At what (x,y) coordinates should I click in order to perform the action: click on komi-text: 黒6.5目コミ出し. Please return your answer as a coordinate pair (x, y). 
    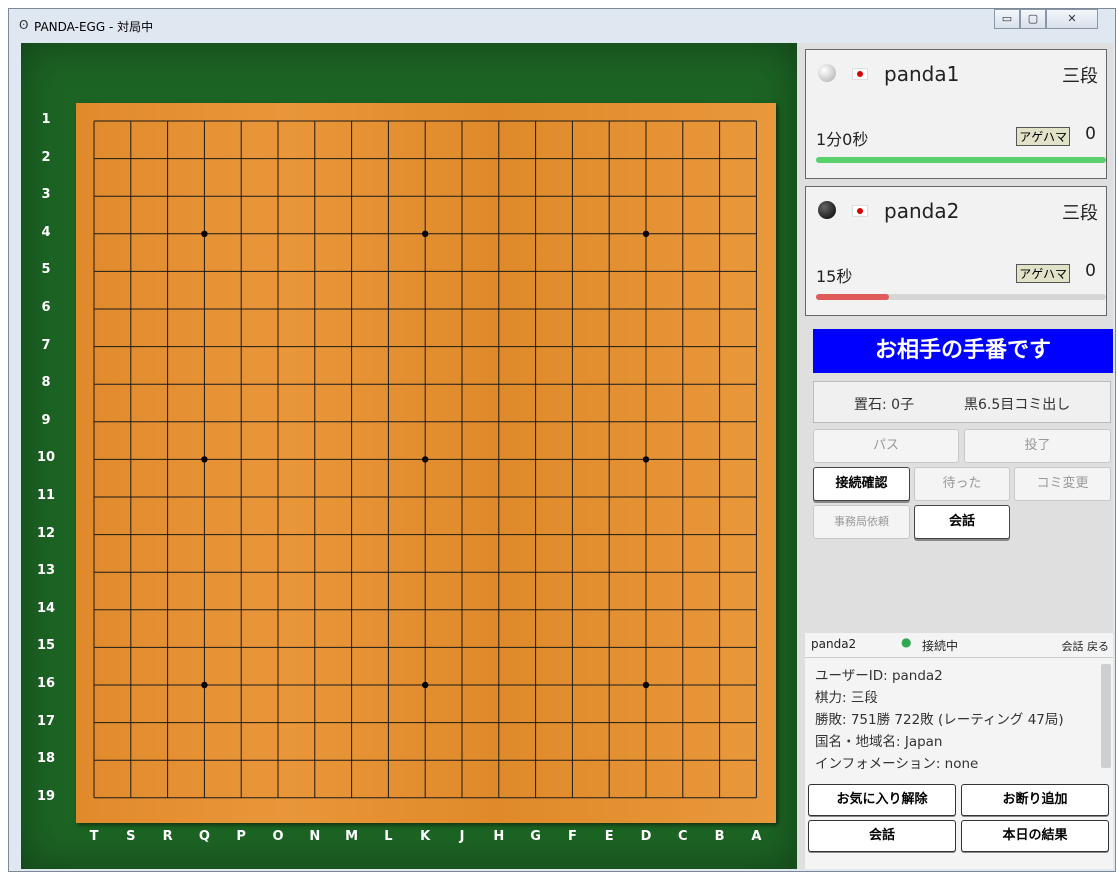
    Looking at the image, I should click on (1017, 405).